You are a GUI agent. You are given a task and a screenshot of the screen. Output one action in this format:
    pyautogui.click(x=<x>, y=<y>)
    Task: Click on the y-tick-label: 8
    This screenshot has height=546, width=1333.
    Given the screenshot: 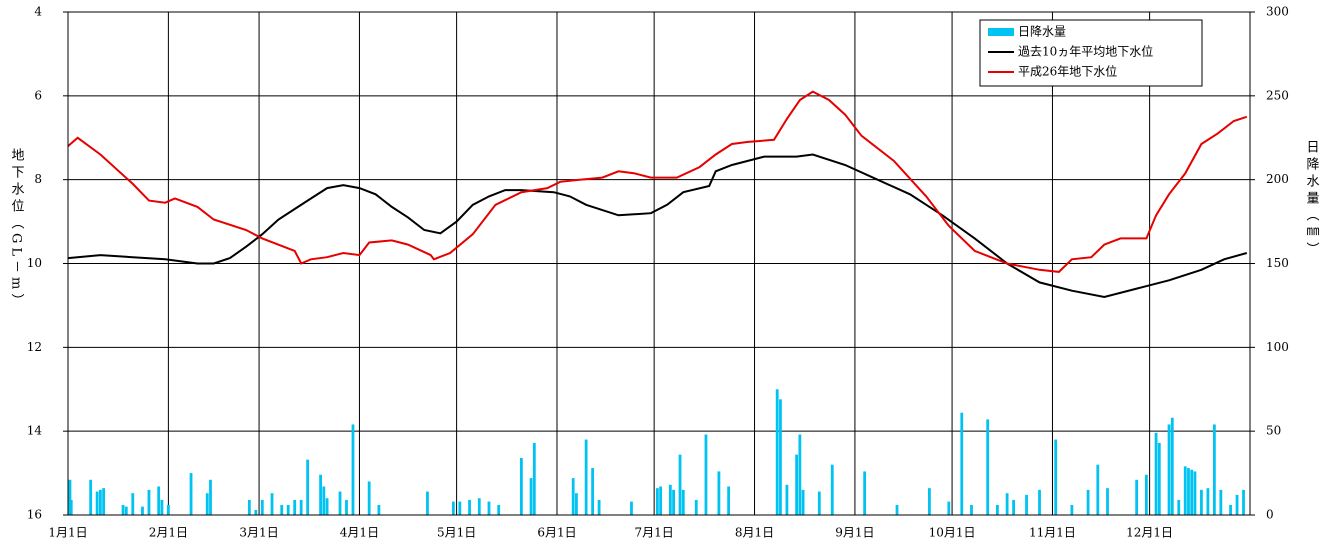 What is the action you would take?
    pyautogui.click(x=38, y=179)
    